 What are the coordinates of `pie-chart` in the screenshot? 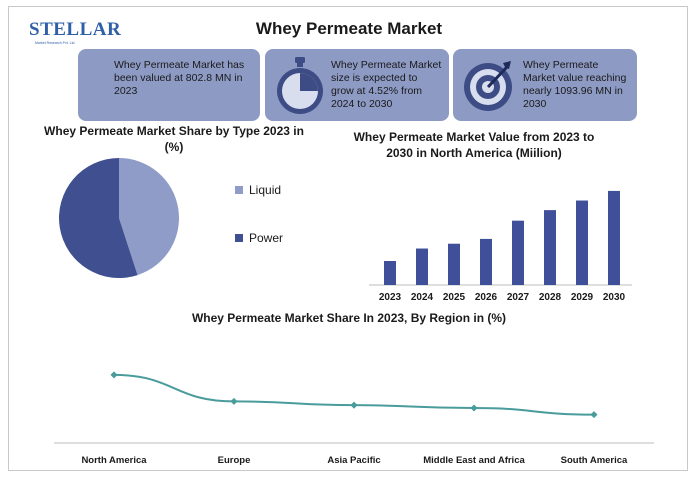 It's located at (119, 218).